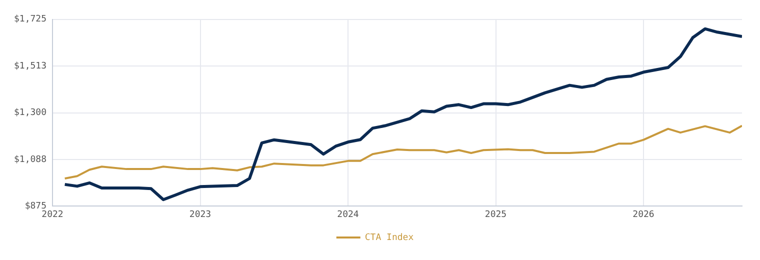  Describe the element at coordinates (389, 237) in the screenshot. I see `legend-label: CTA Index` at that location.